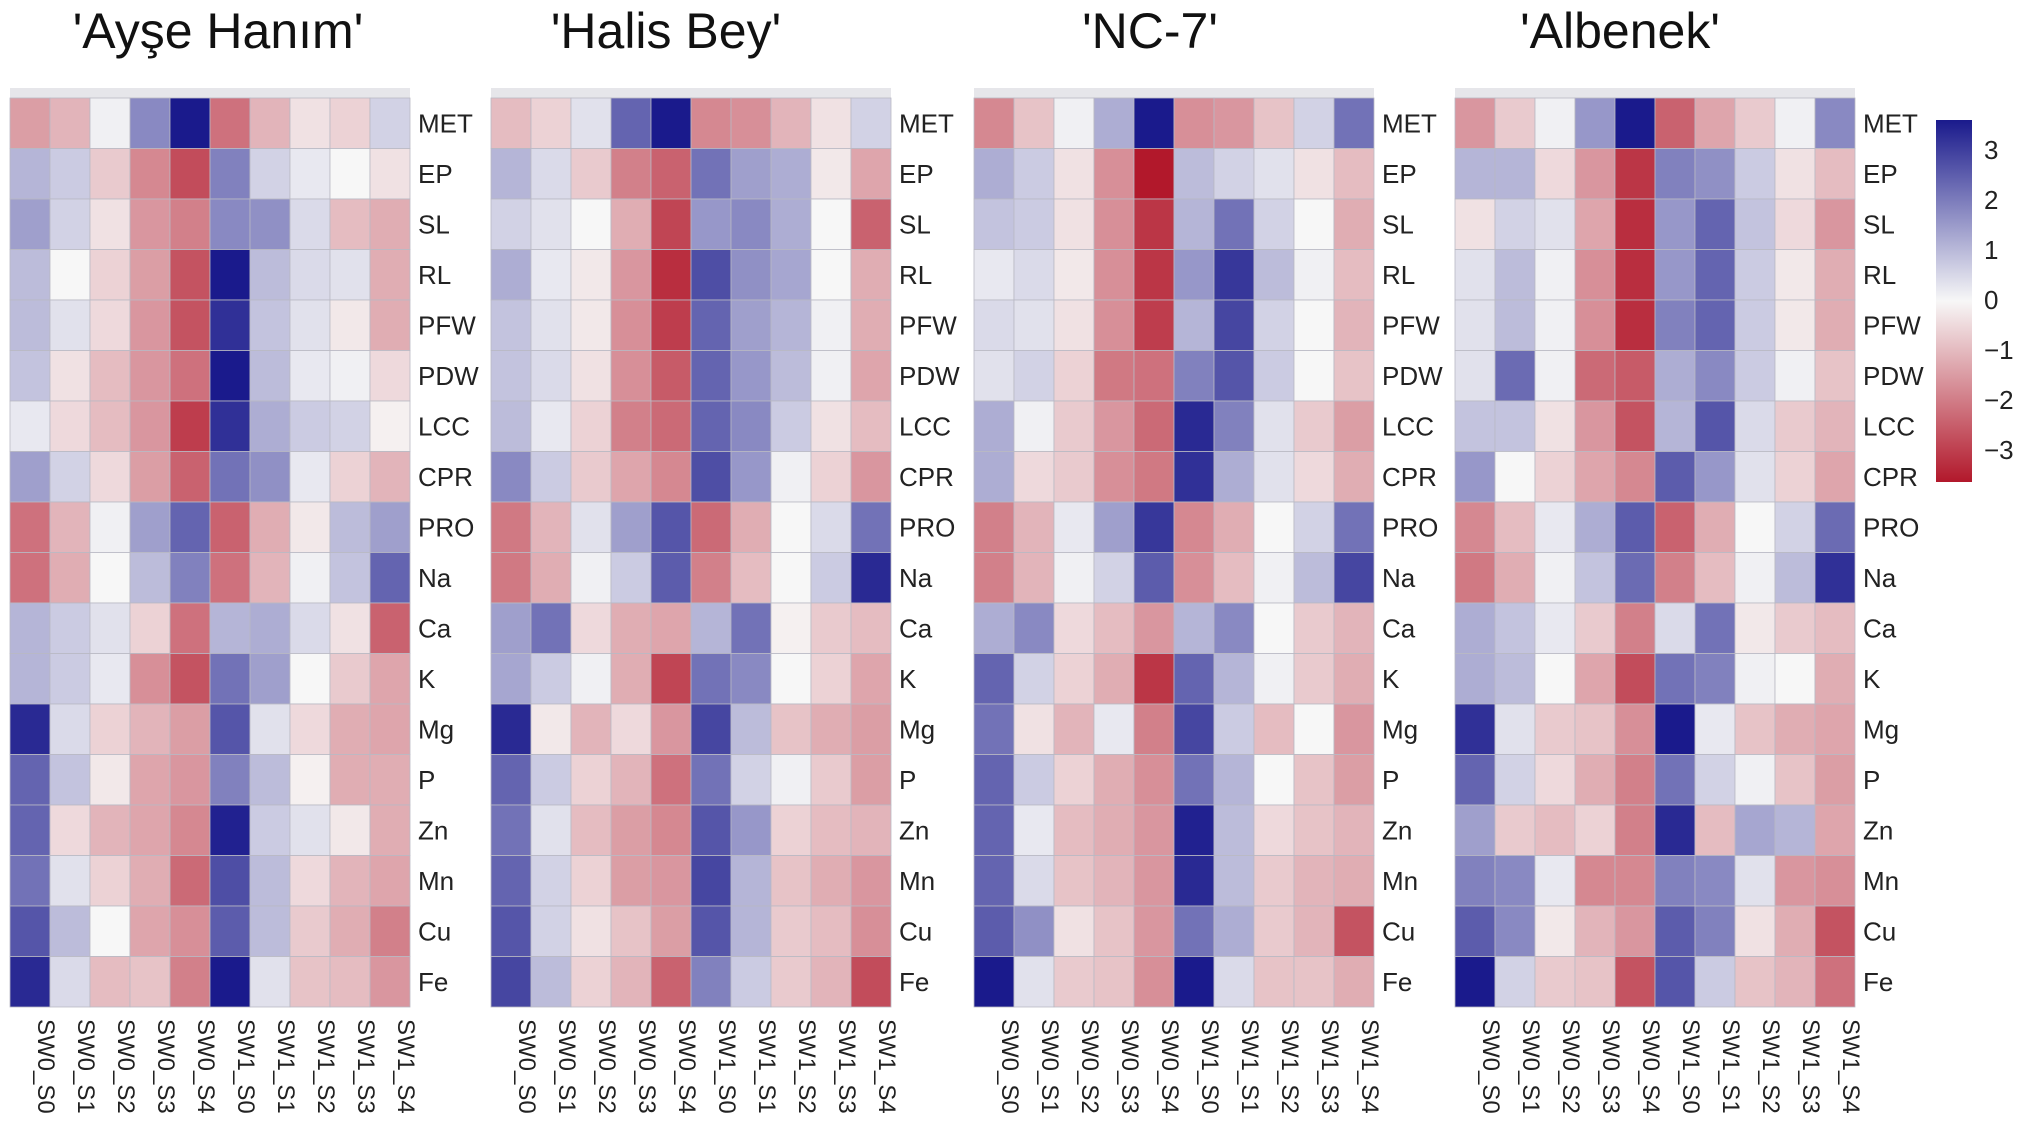 The height and width of the screenshot is (1139, 2042). What do you see at coordinates (1398, 931) in the screenshot?
I see `row-label: Cu` at bounding box center [1398, 931].